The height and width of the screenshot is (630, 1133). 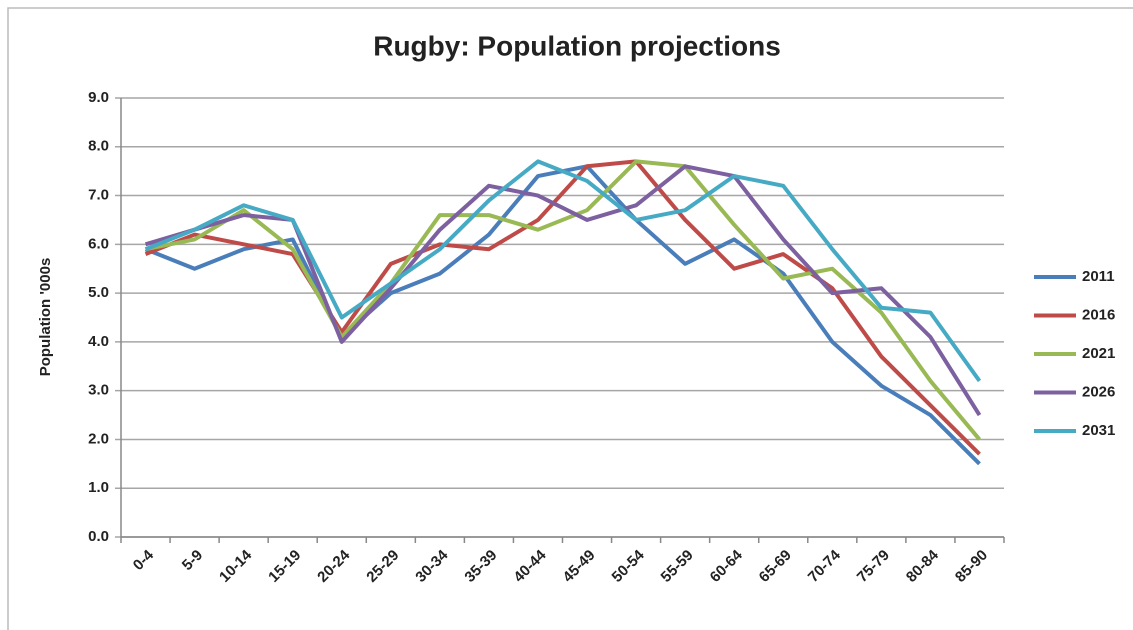 I want to click on y-tick-label: 7.0, so click(x=98, y=195).